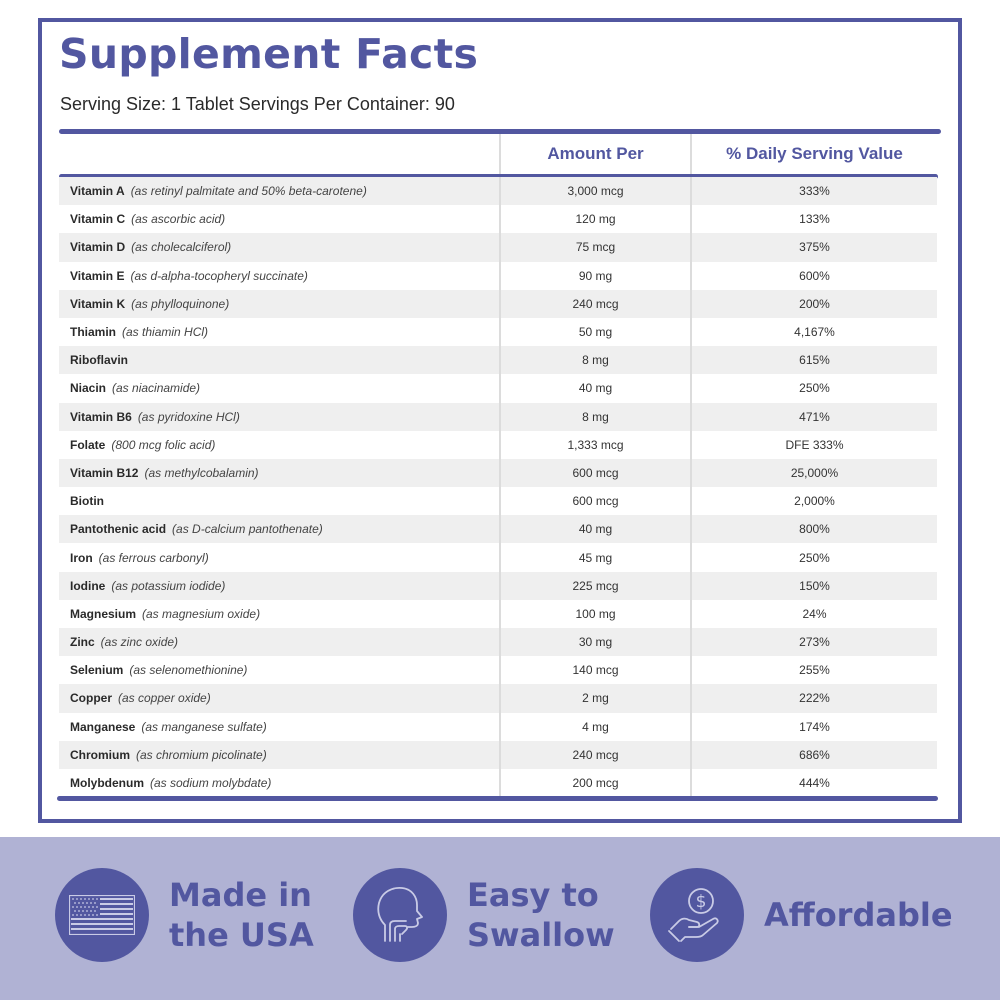 Image resolution: width=1000 pixels, height=1000 pixels. I want to click on nutrient-cell: Magnesium (as magnesium oxide), so click(279, 614).